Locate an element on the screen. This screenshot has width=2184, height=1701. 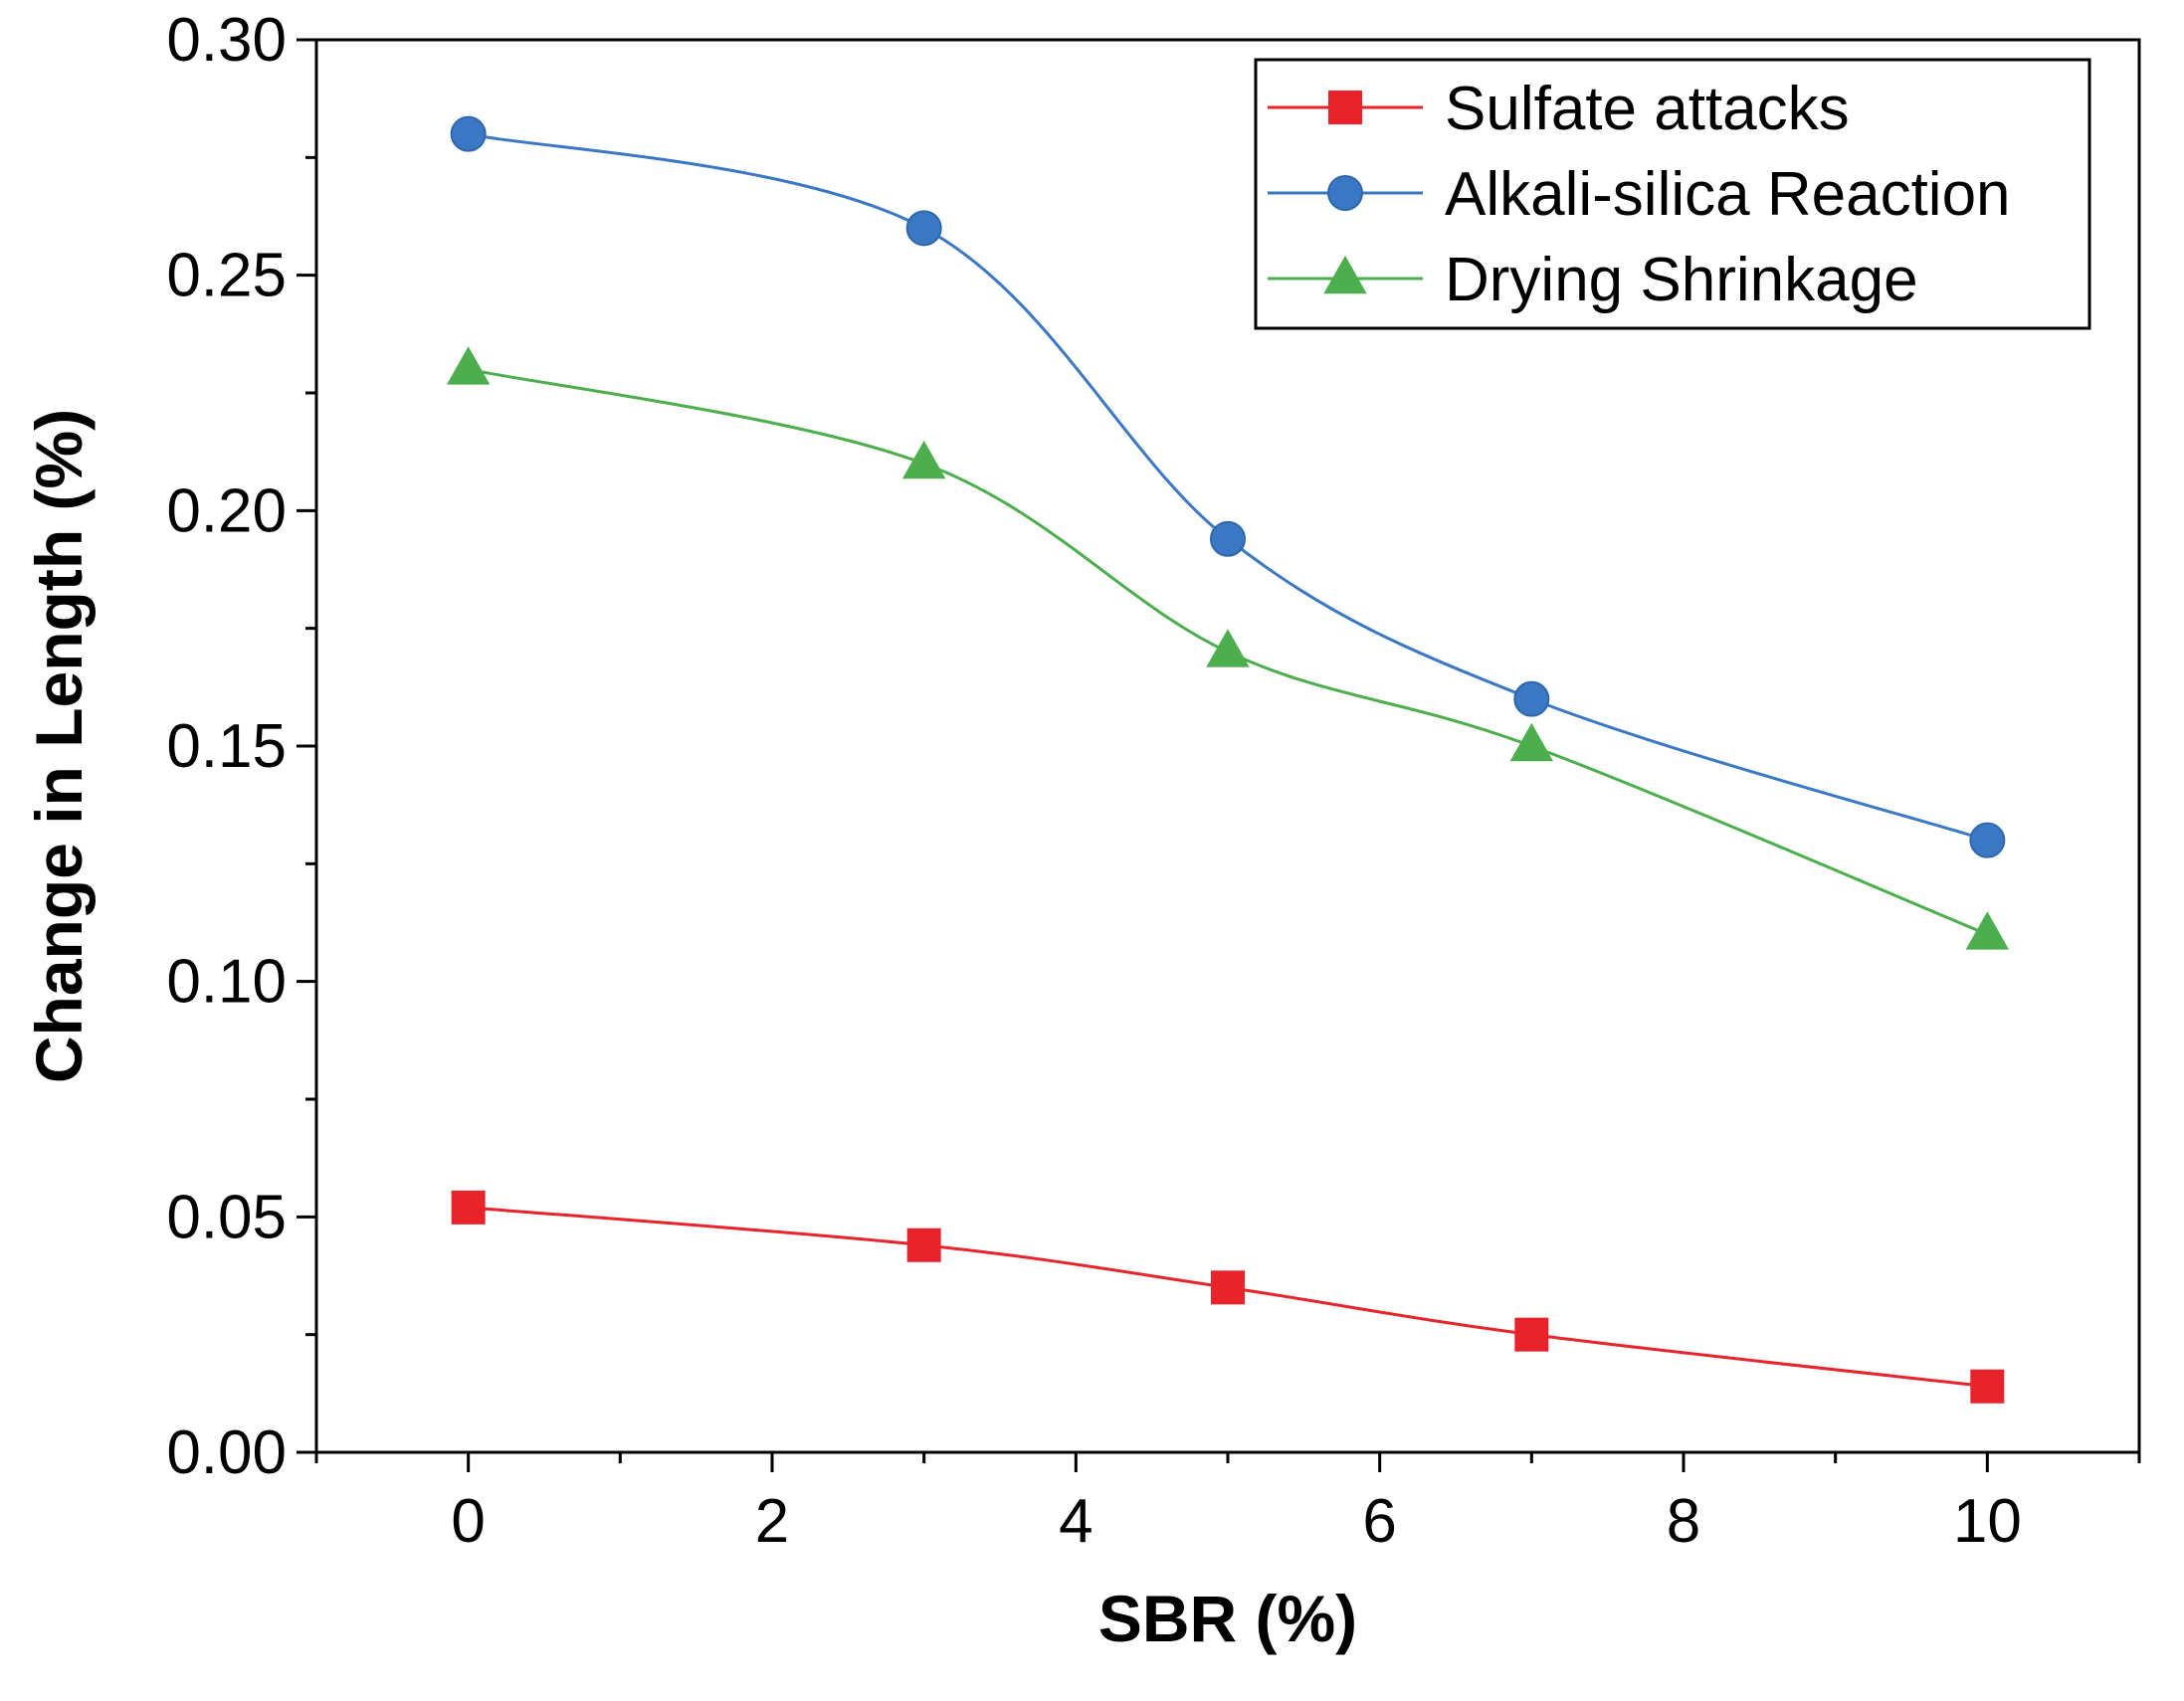
series-sulfate-attacks is located at coordinates (1228, 1297).